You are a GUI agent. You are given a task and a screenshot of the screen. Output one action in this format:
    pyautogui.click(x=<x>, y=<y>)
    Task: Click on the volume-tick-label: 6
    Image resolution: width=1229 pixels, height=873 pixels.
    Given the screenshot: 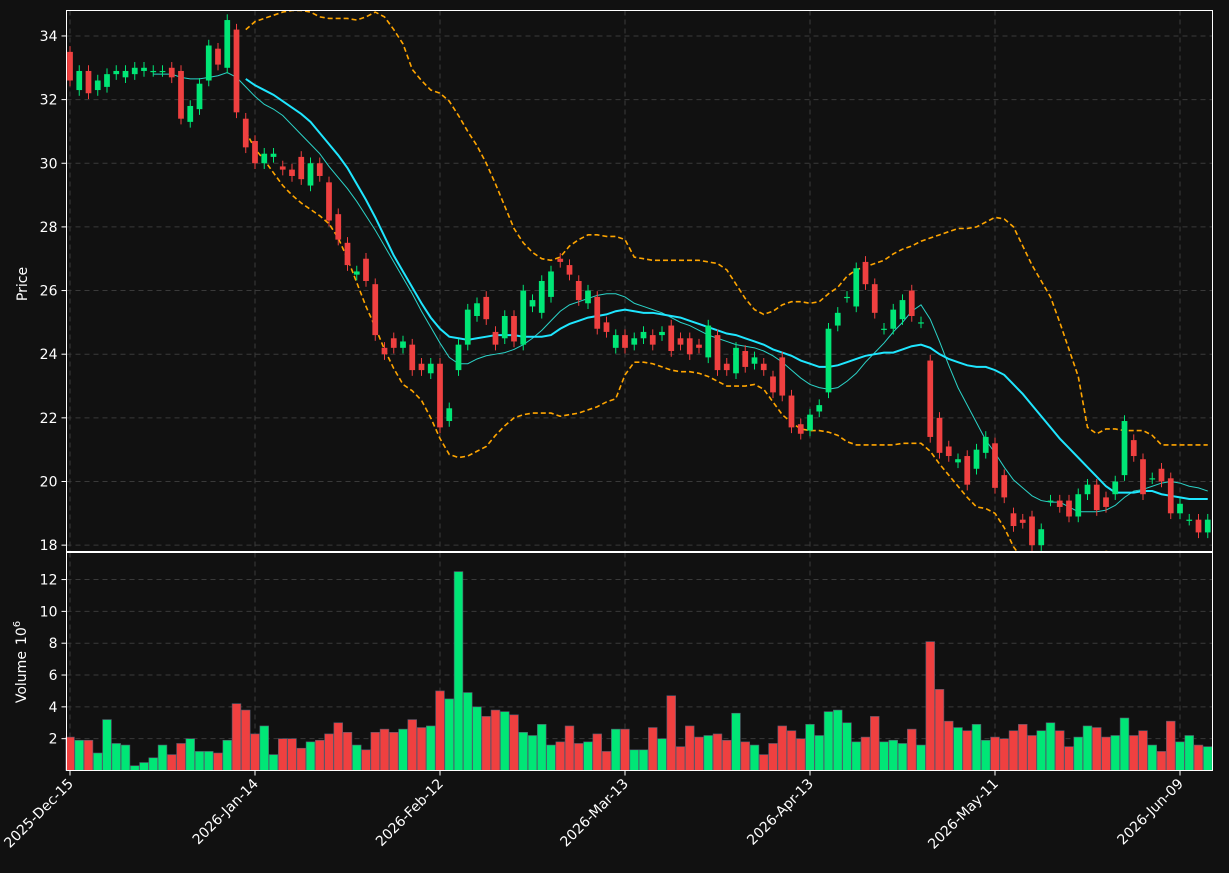 What is the action you would take?
    pyautogui.click(x=53, y=676)
    